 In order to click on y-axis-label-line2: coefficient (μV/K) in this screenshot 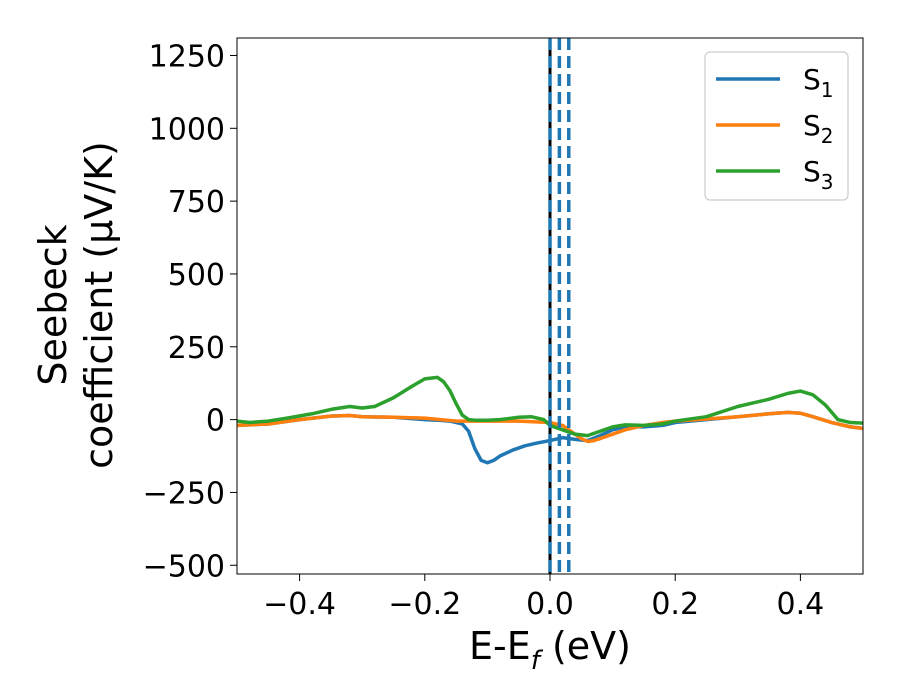, I will do `click(99, 305)`.